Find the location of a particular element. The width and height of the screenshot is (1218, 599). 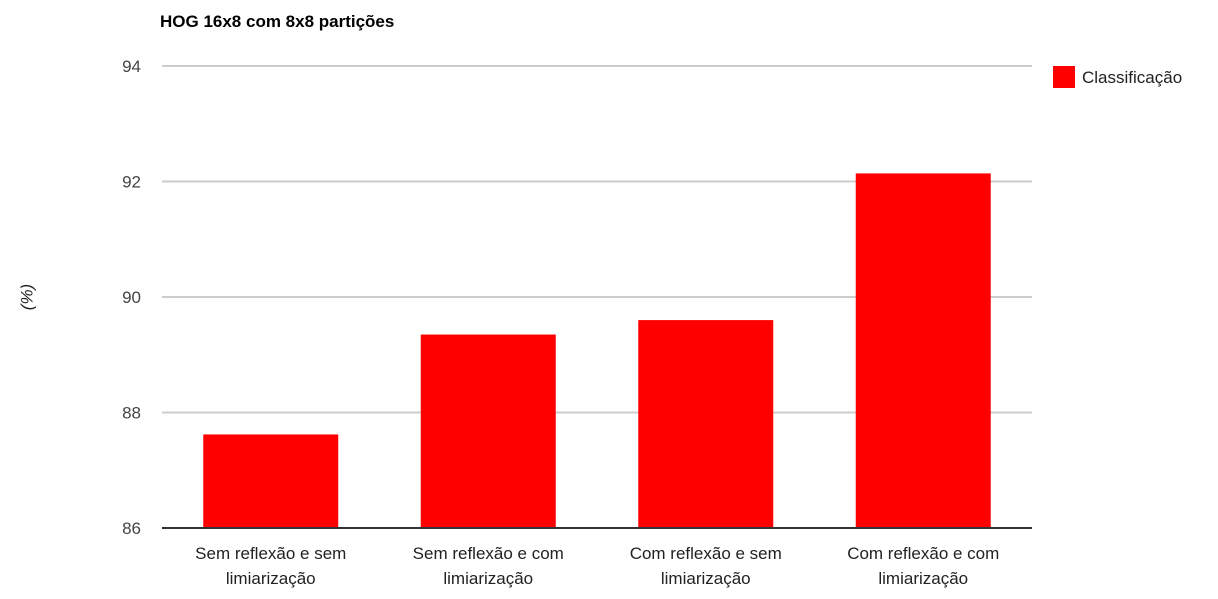

x-category-label: Com reflexão e com is located at coordinates (923, 553).